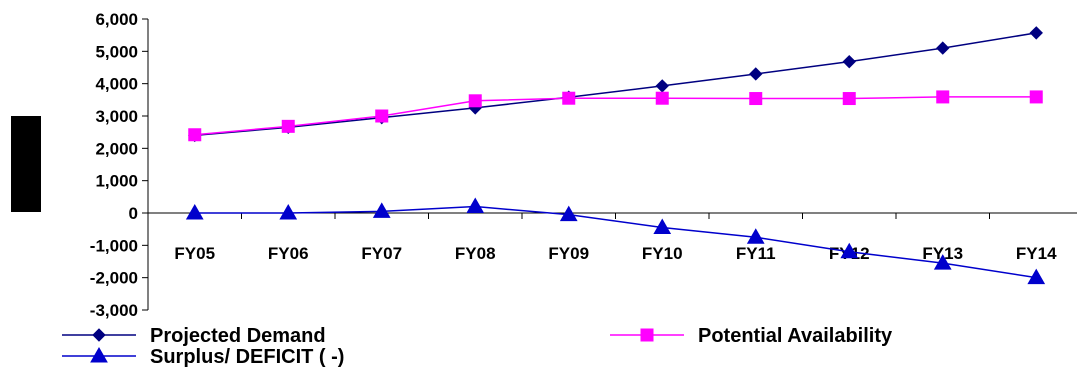 Image resolution: width=1077 pixels, height=369 pixels. Describe the element at coordinates (568, 253) in the screenshot. I see `x-tick-label: FY09` at that location.